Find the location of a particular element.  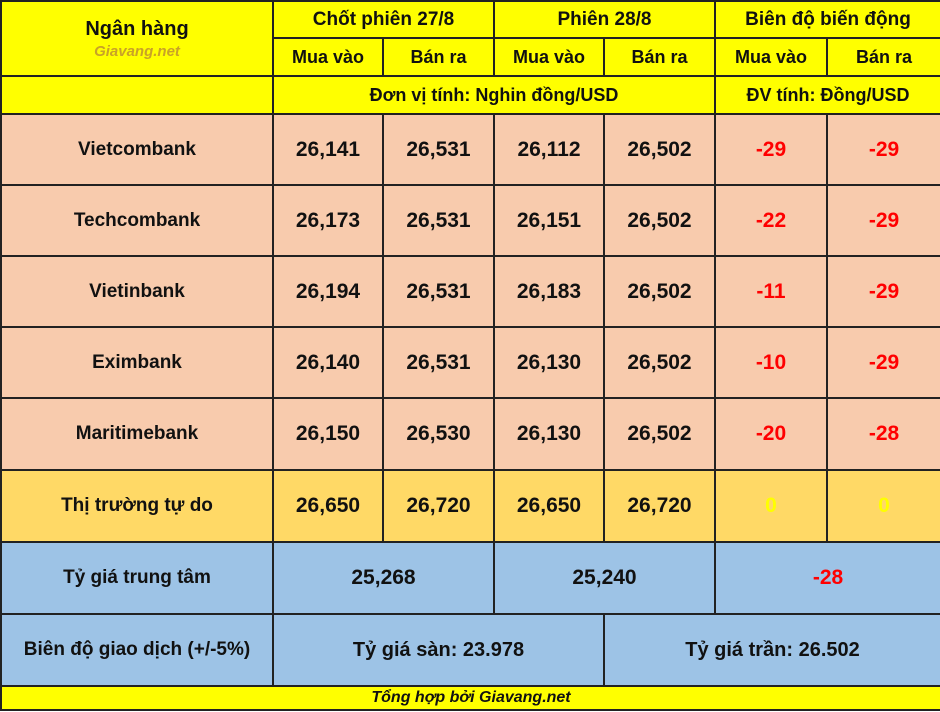

buy-value: 26,173 is located at coordinates (328, 220).